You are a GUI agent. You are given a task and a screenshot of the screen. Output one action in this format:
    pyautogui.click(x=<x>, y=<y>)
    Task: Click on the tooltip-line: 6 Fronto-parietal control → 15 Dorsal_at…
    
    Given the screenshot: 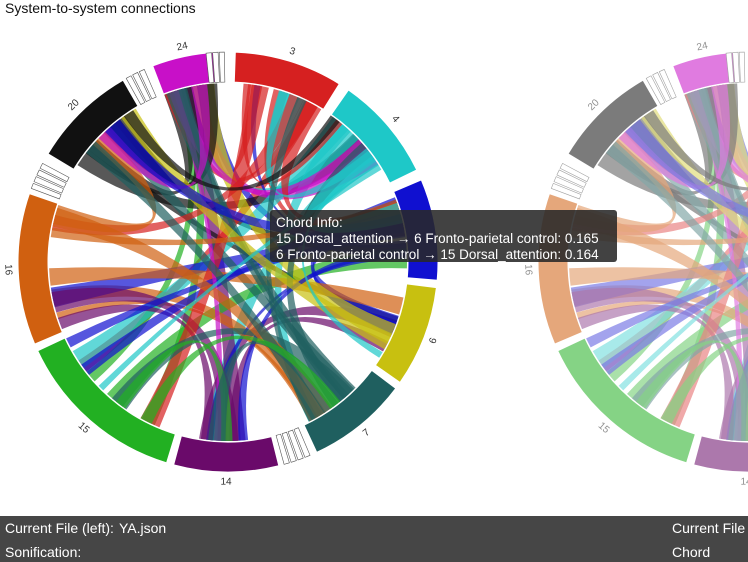 What is the action you would take?
    pyautogui.click(x=437, y=254)
    